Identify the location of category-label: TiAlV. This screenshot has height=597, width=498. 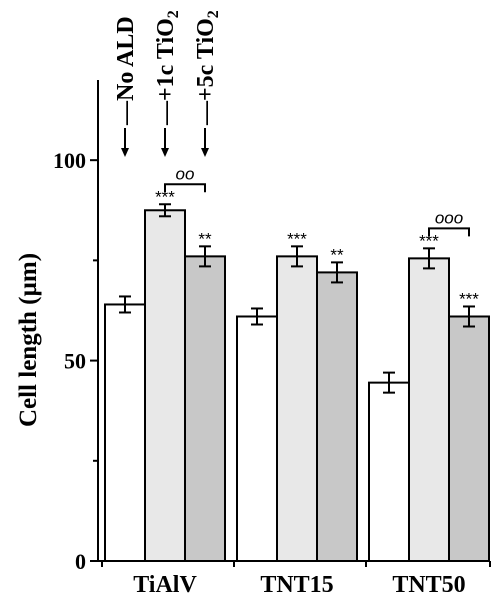
(165, 584).